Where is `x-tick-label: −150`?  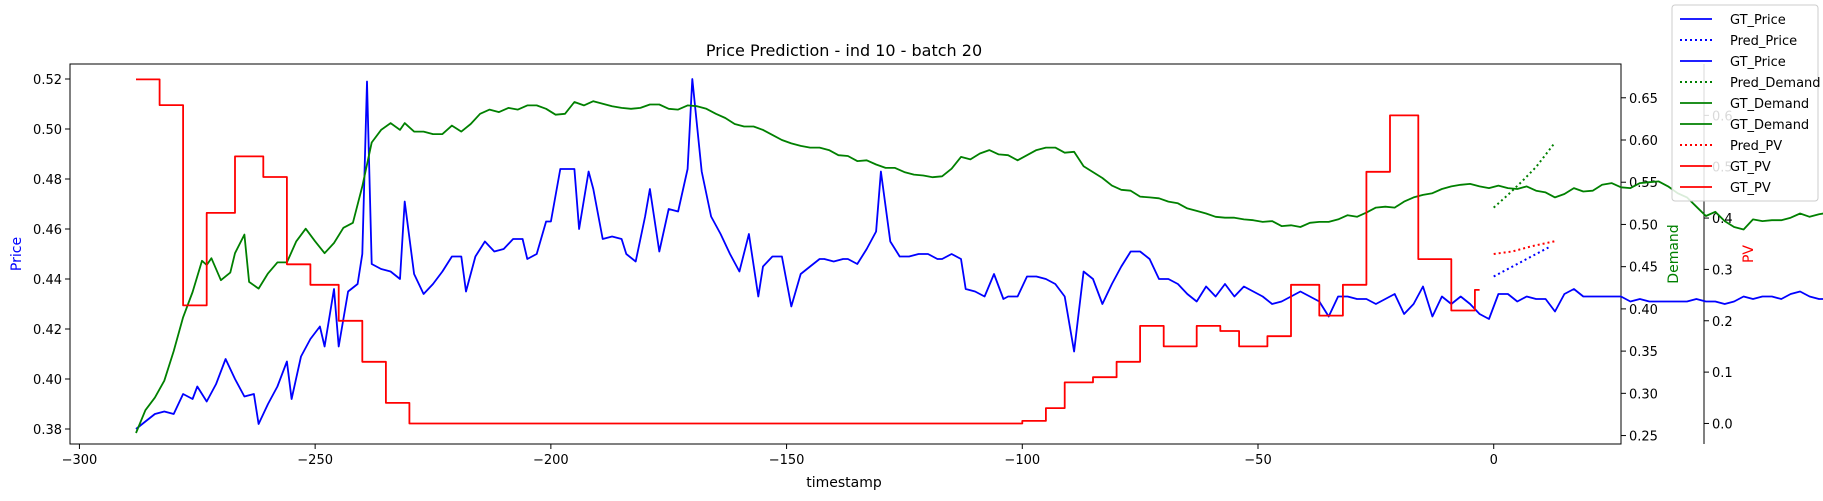
x-tick-label: −150 is located at coordinates (787, 460).